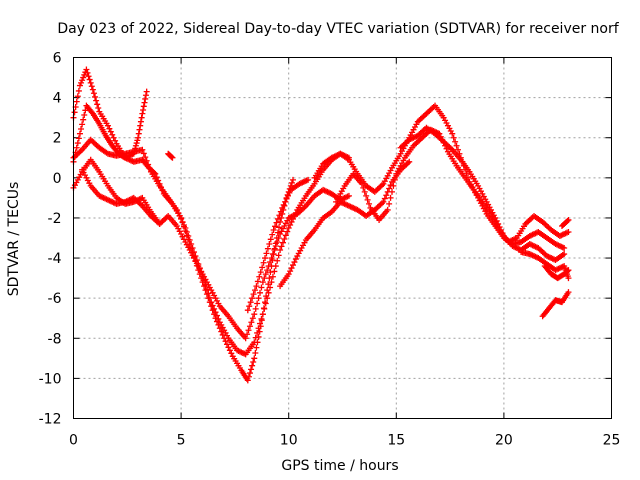 The height and width of the screenshot is (480, 640). Describe the element at coordinates (344, 441) in the screenshot. I see `x-axis-tick-labels: 0 5 10 15 20 25` at that location.